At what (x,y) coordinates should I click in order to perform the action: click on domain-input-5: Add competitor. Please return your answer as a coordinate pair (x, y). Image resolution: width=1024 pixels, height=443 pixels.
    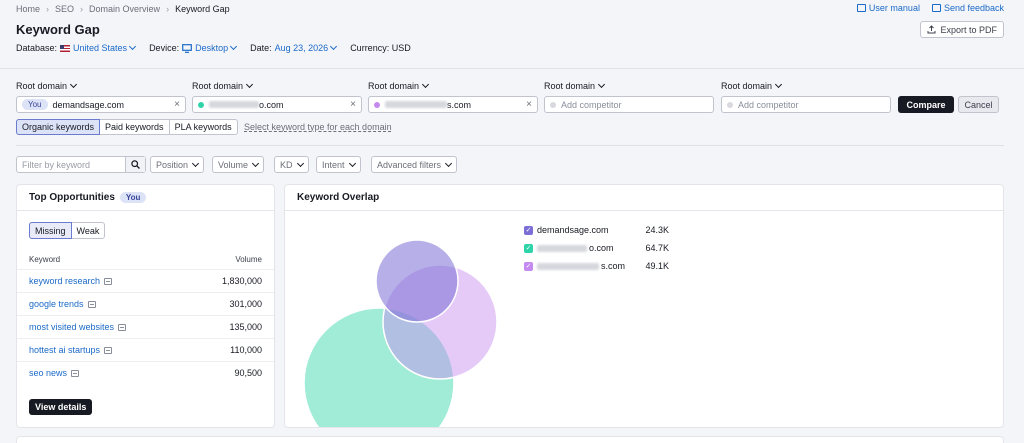
    Looking at the image, I should click on (806, 104).